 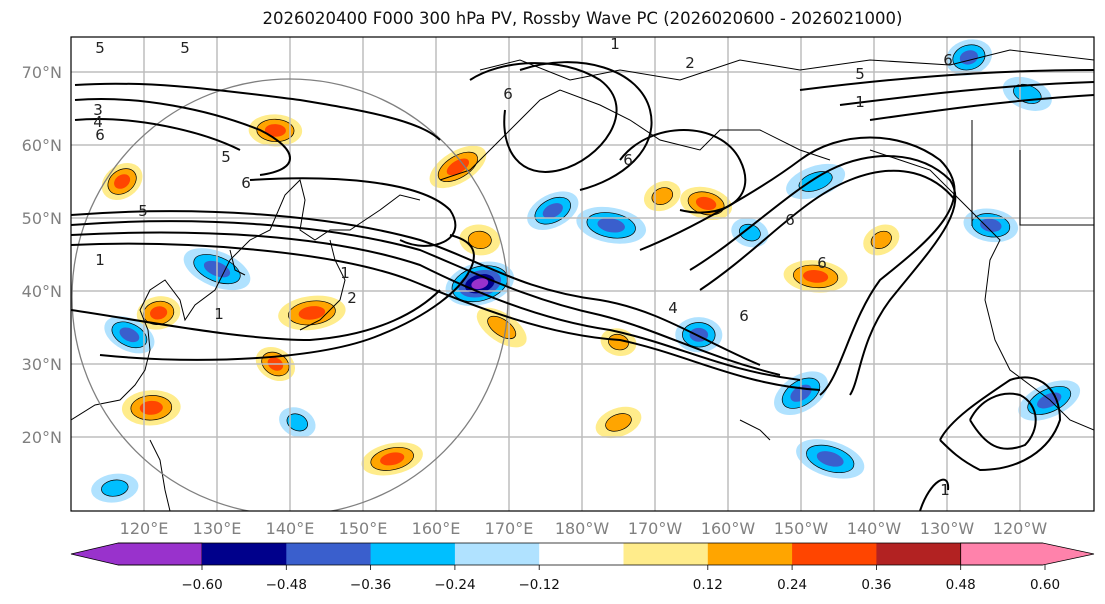 I want to click on colorbar-tick-label: −0.60, so click(x=201, y=585).